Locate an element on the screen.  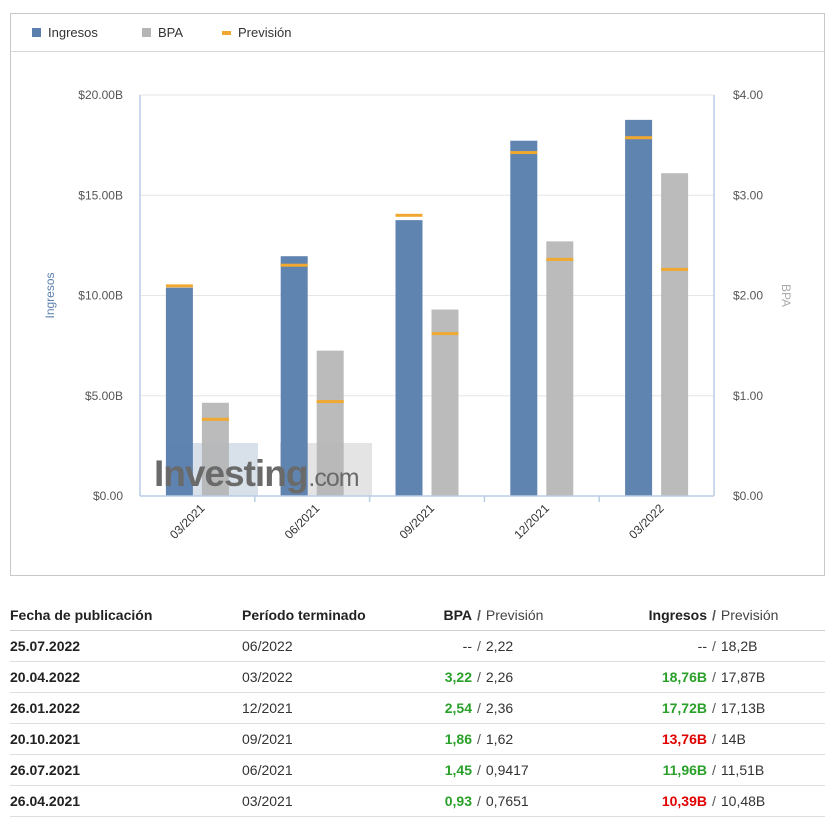
period-ended: 06/2022 is located at coordinates (317, 646).